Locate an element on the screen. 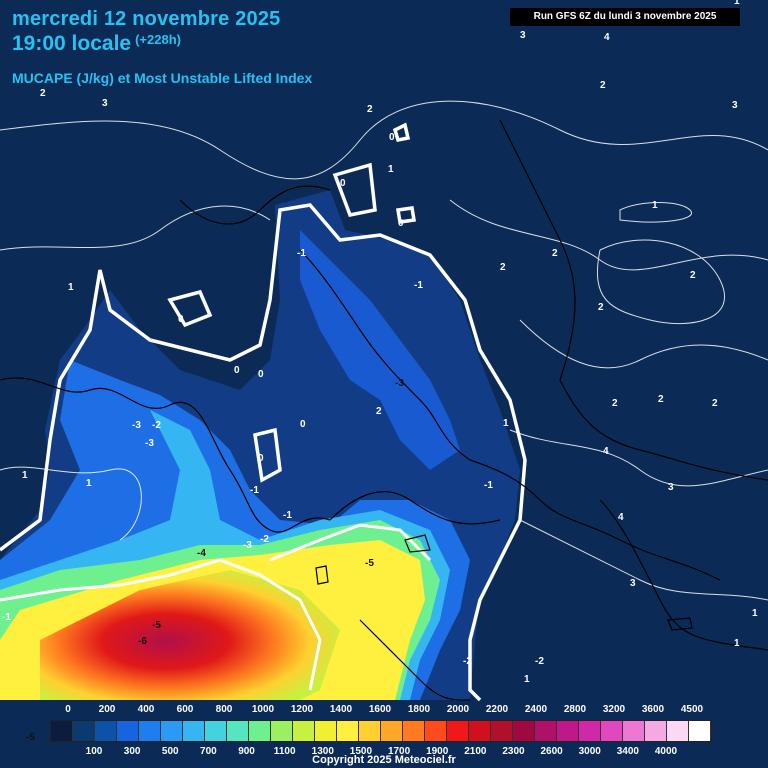  legend-label: 2100 is located at coordinates (475, 751).